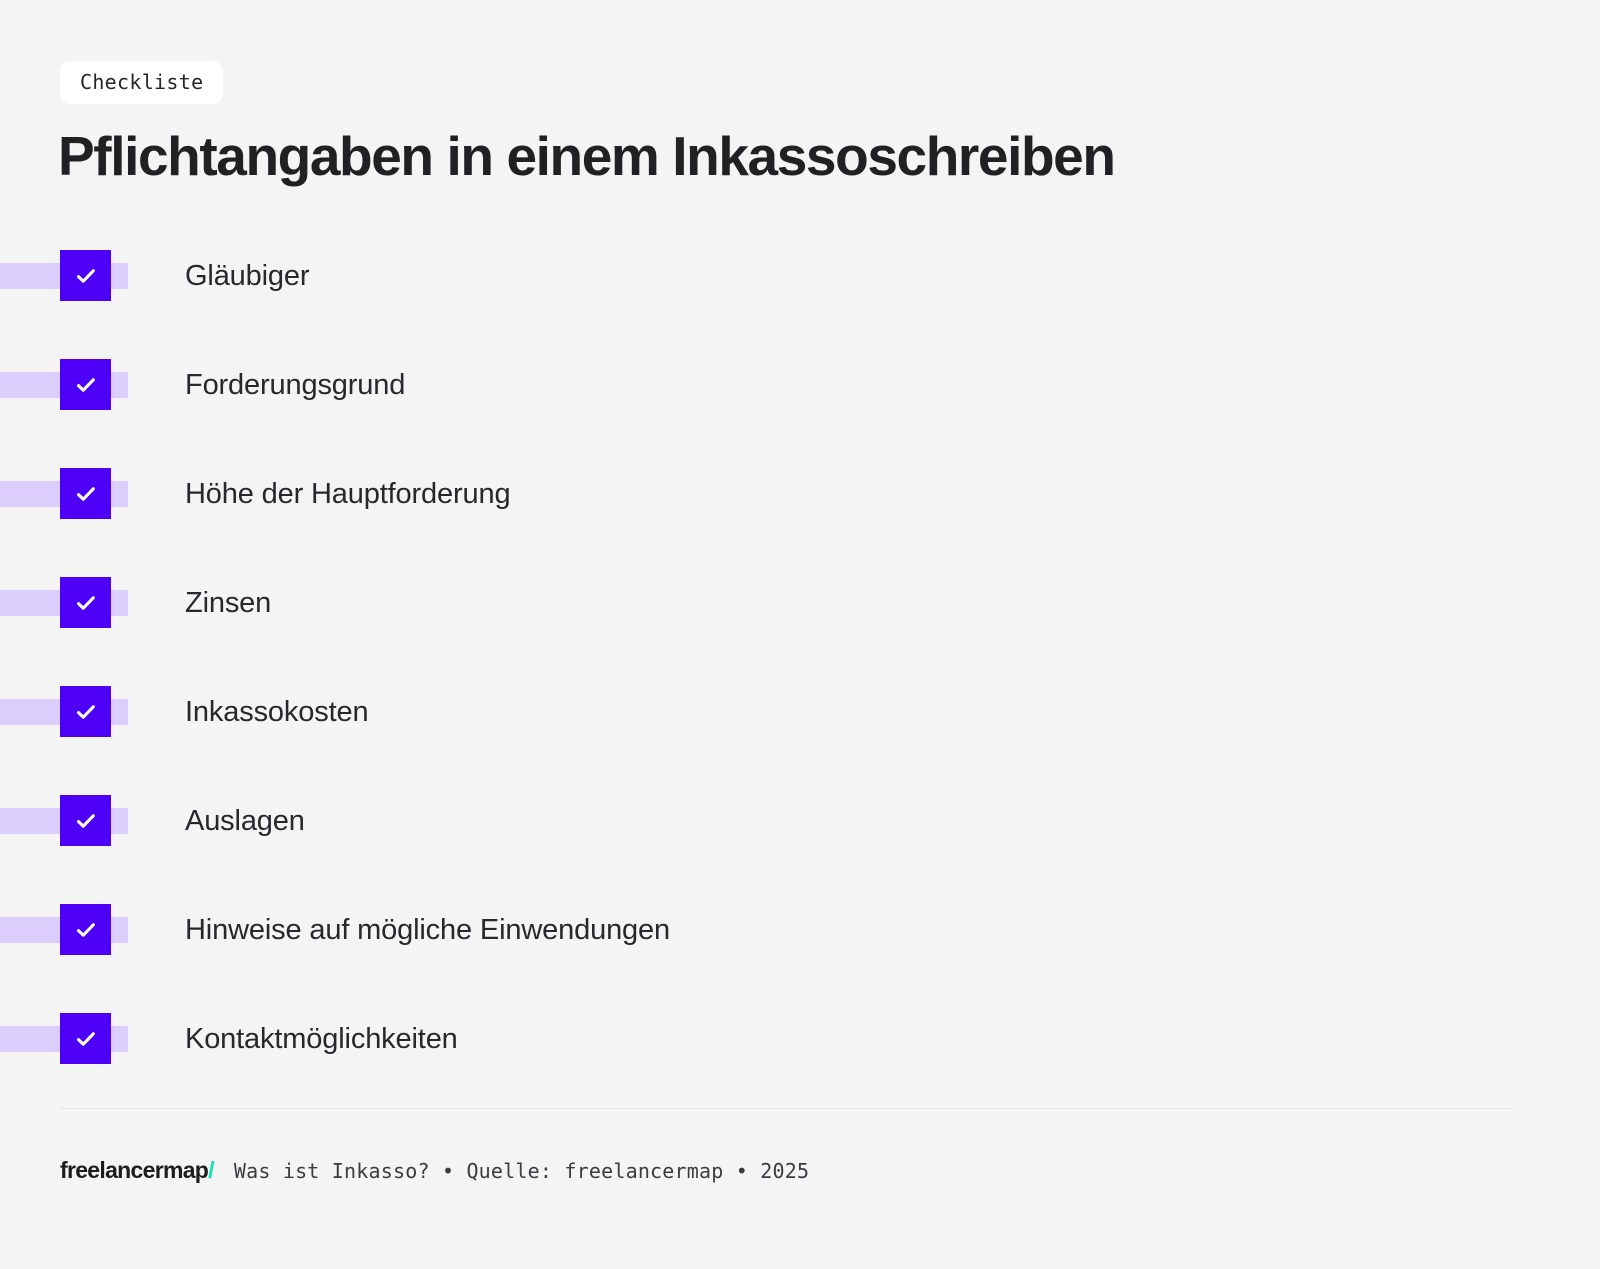 The height and width of the screenshot is (1269, 1600). Describe the element at coordinates (800, 736) in the screenshot. I see `checklist-row: Inkassokosten` at that location.